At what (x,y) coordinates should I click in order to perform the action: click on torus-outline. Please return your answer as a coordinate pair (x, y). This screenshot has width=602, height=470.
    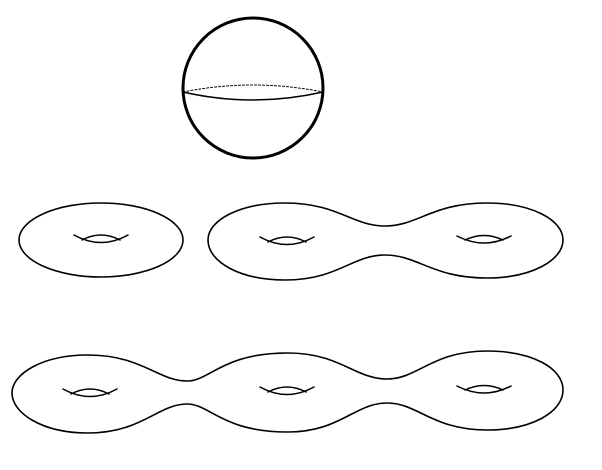
    Looking at the image, I should click on (101, 240).